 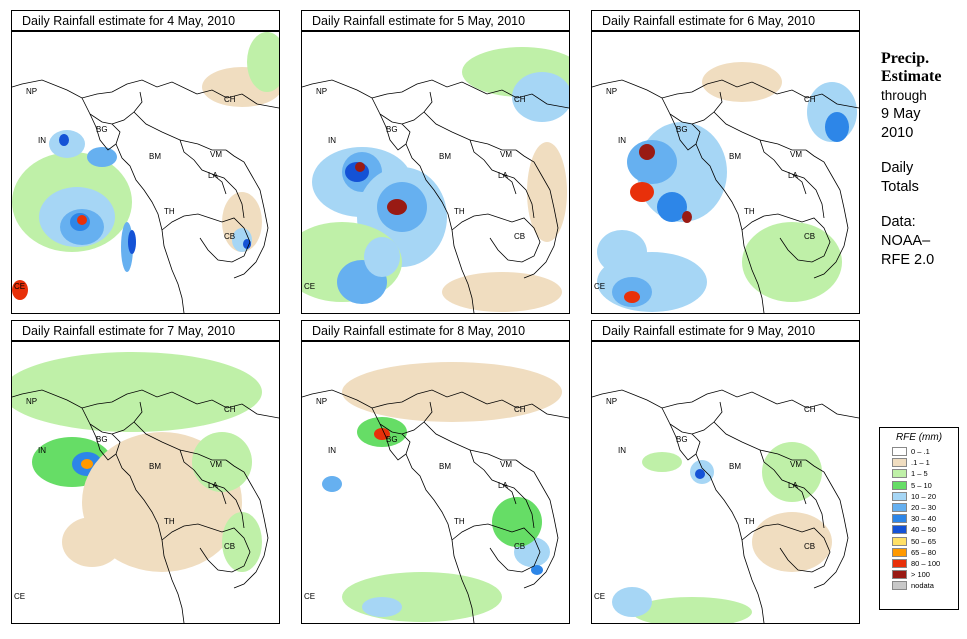 I want to click on panel-title: Daily Rainfall estimate for 9 May, 2010, so click(x=725, y=330).